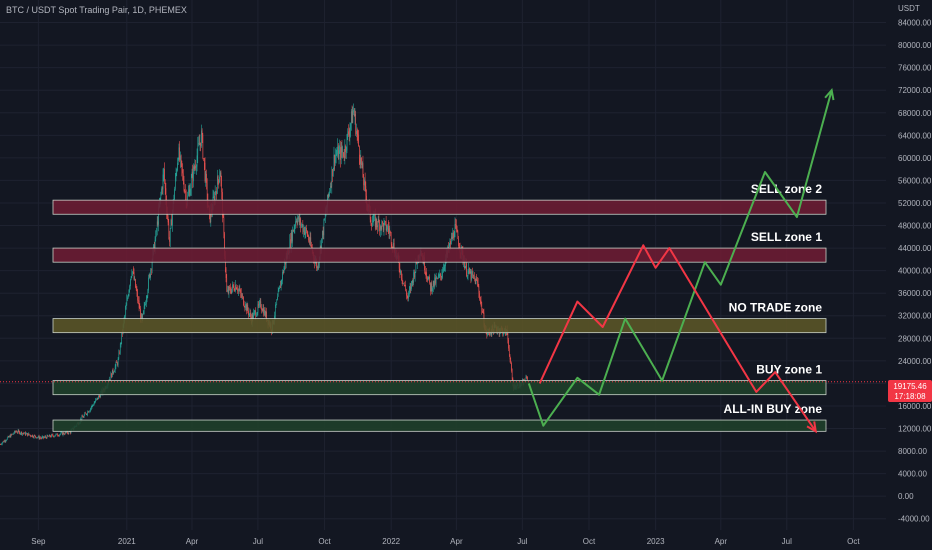  I want to click on price-tick-label: 72000.00, so click(915, 90).